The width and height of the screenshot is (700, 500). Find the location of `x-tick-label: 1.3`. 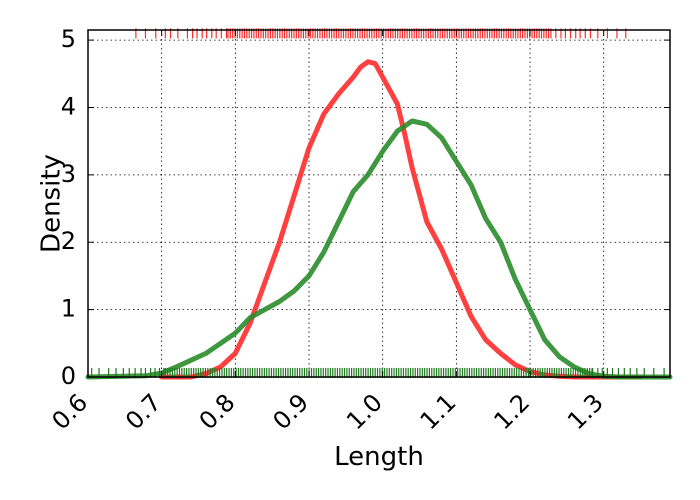

x-tick-label: 1.3 is located at coordinates (585, 411).